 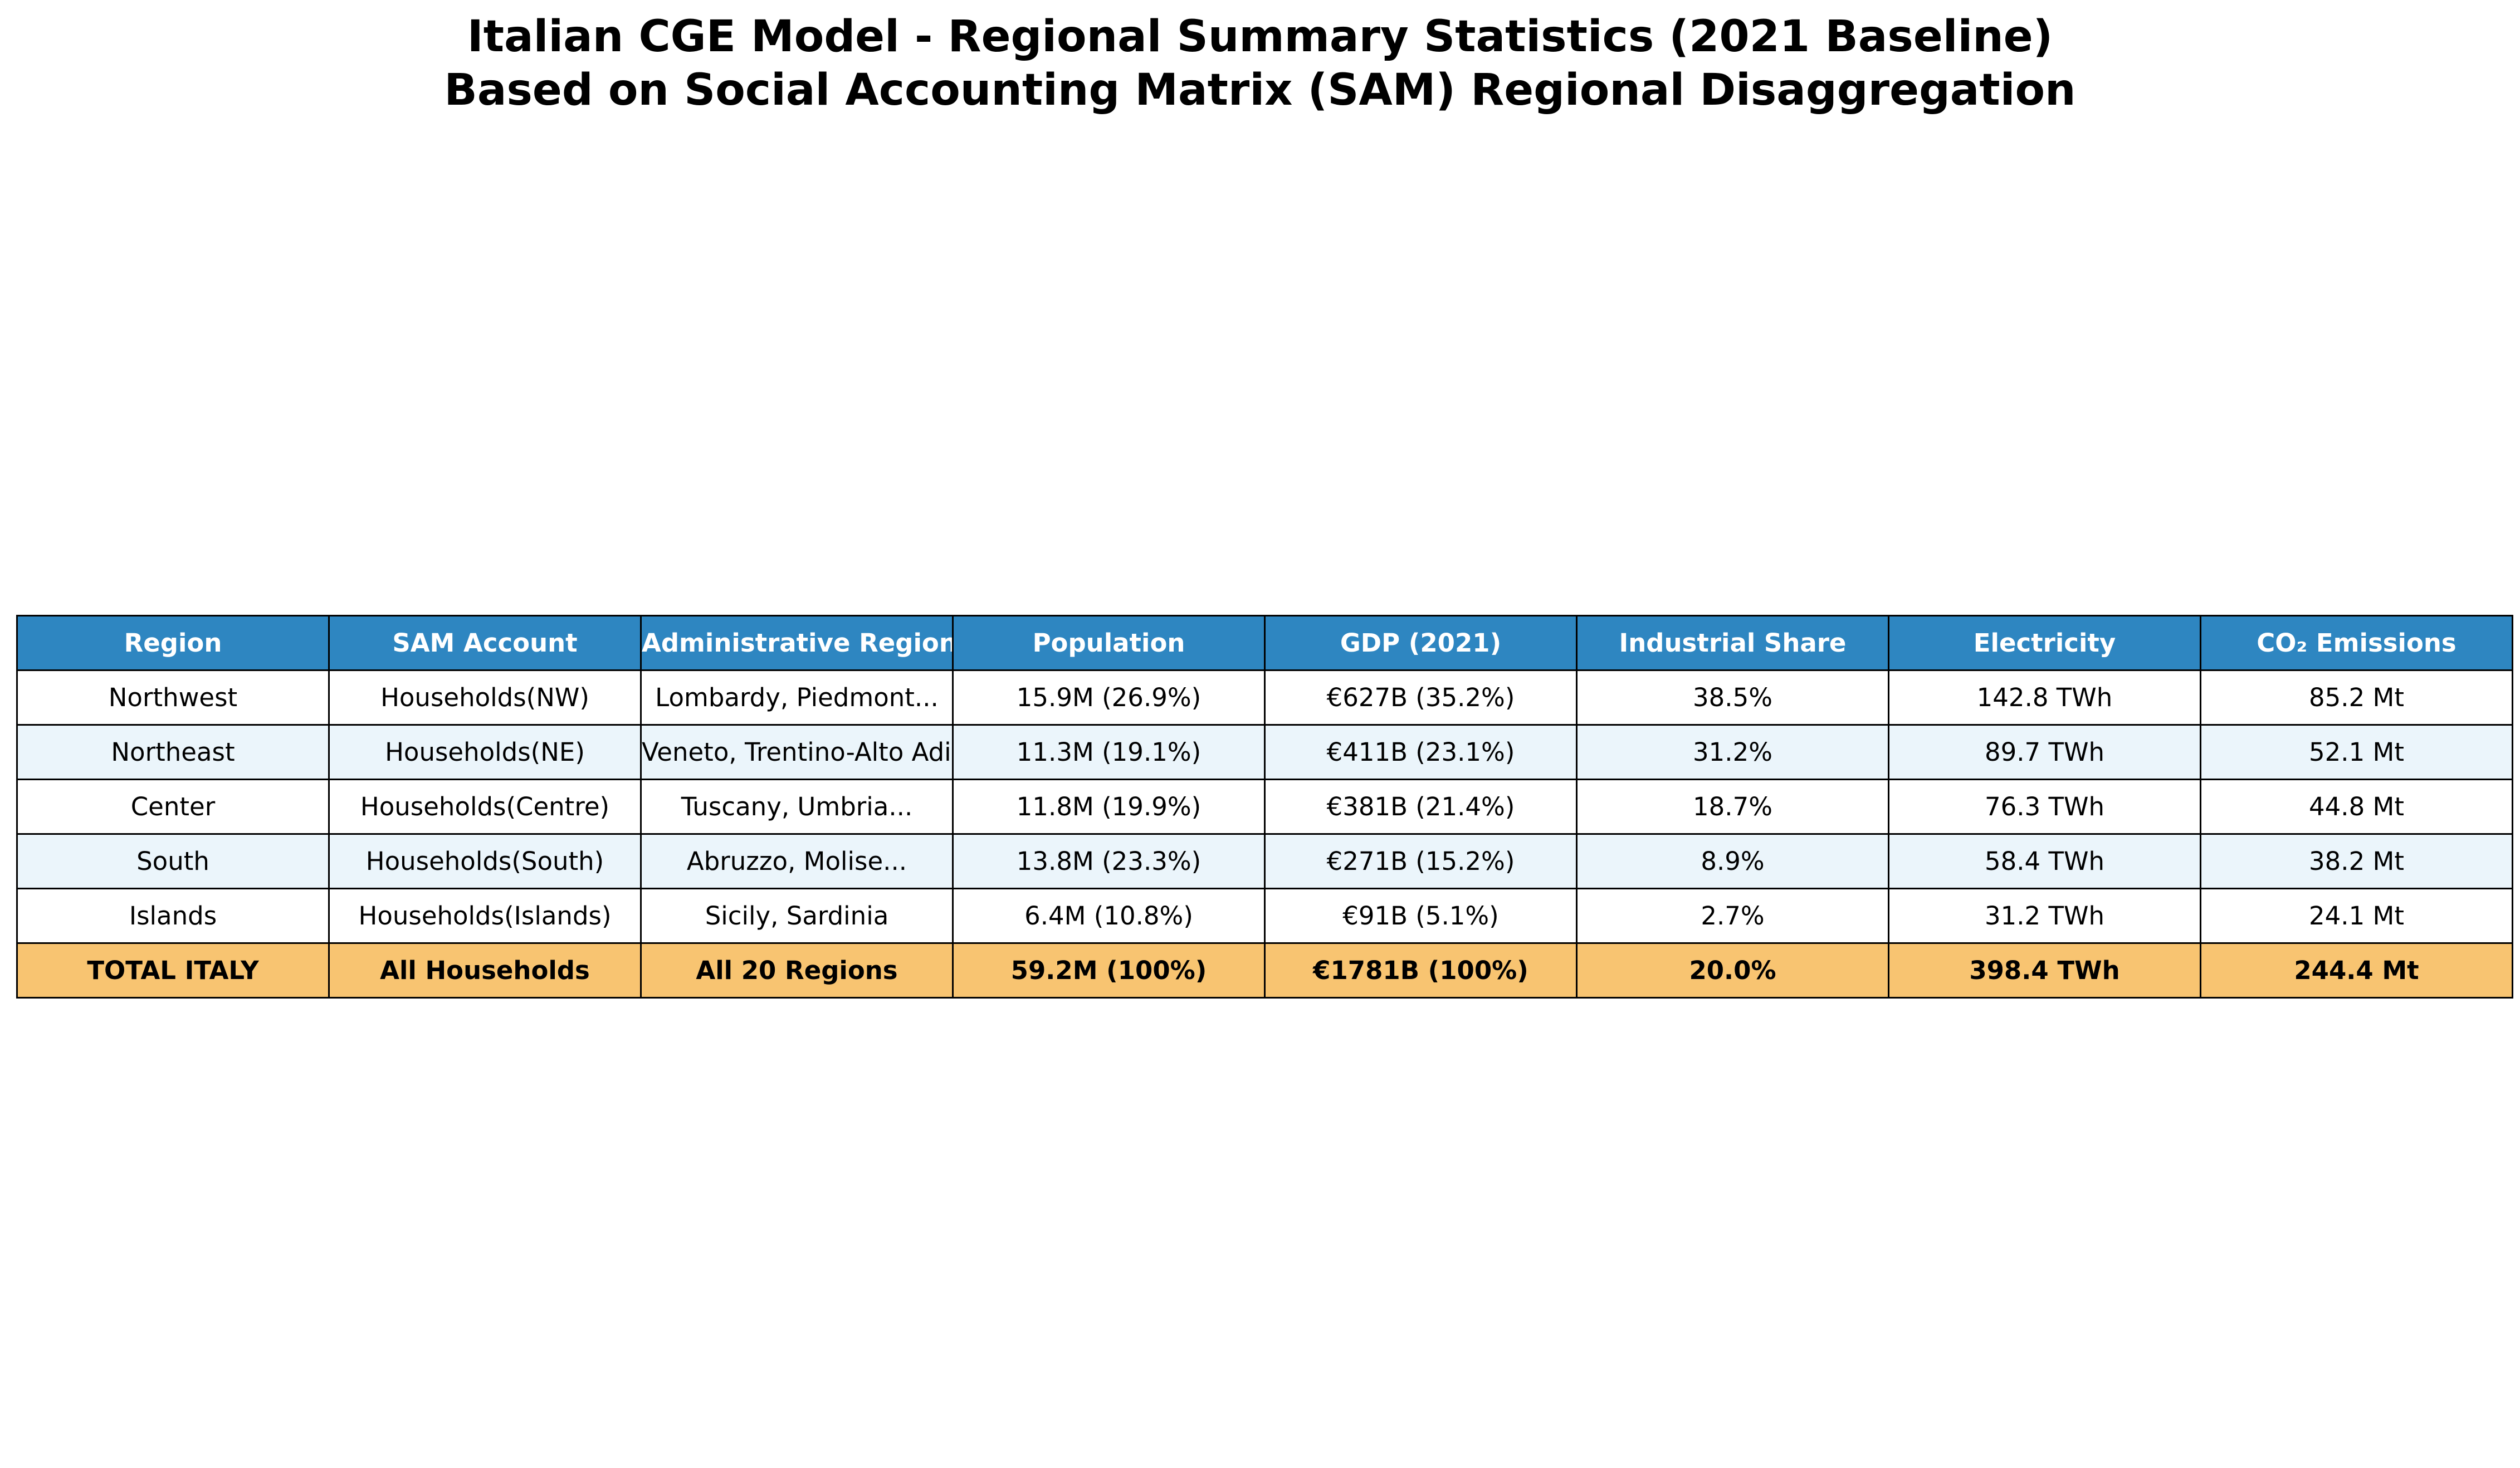 I want to click on table-cell-electricity: 31.2 TWh, so click(x=2044, y=916).